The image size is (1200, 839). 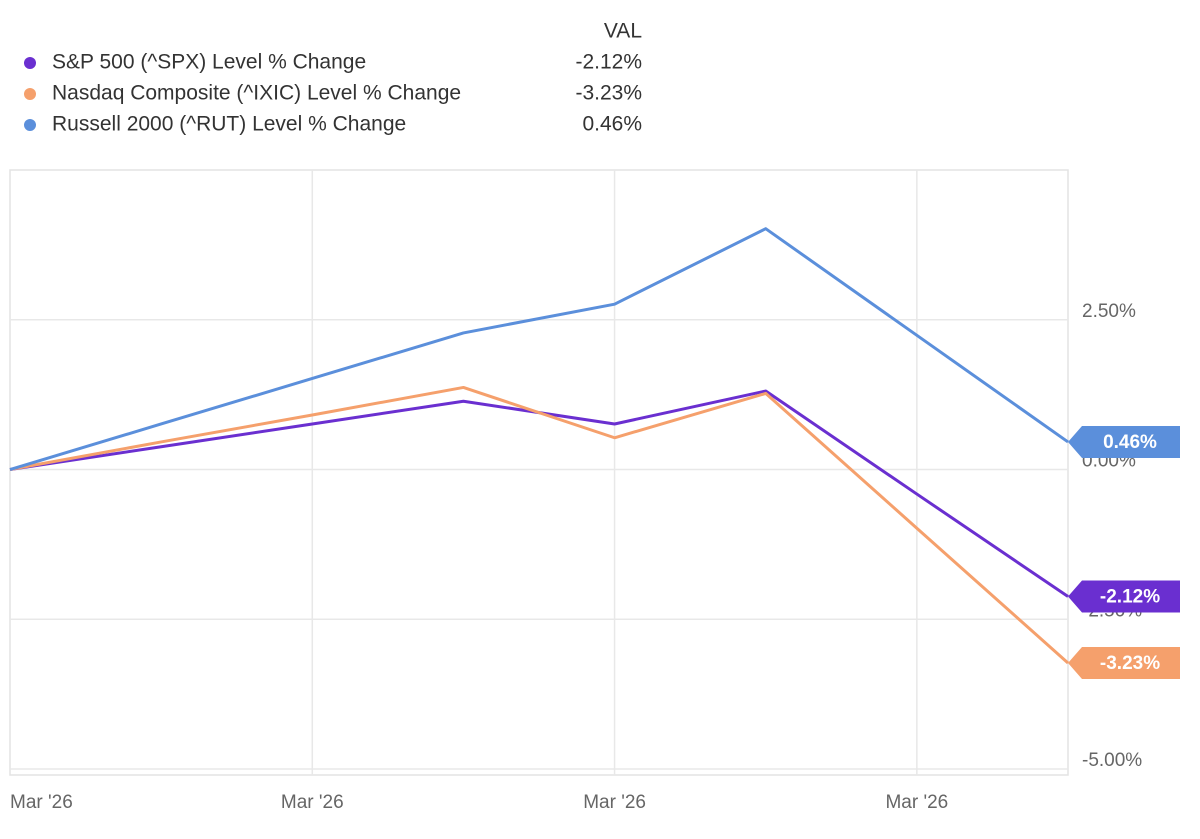 What do you see at coordinates (623, 31) in the screenshot?
I see `legend-header: VAL` at bounding box center [623, 31].